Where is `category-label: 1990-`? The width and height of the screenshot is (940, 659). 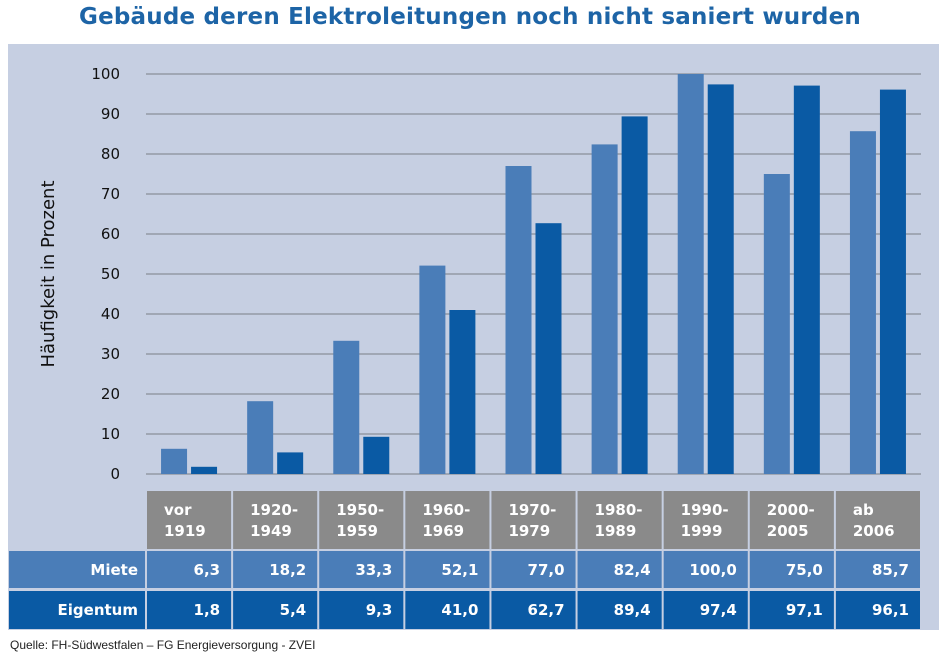
category-label: 1990- is located at coordinates (705, 510).